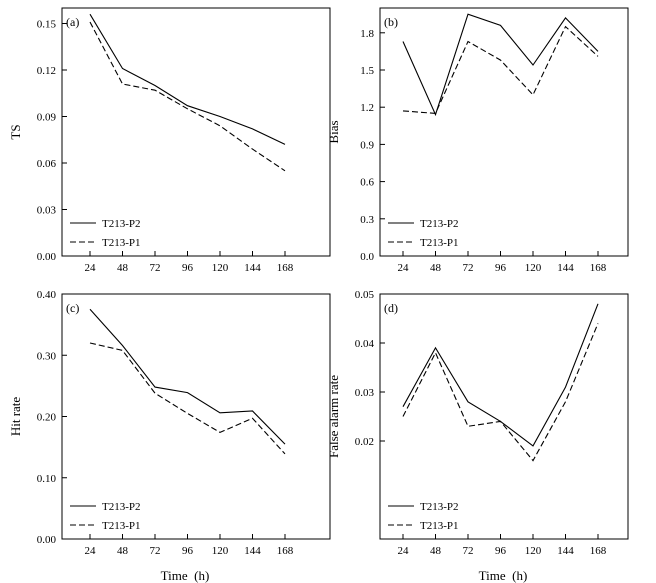 This screenshot has height=583, width=656. What do you see at coordinates (367, 34) in the screenshot?
I see `y-tick-label: 1.8` at bounding box center [367, 34].